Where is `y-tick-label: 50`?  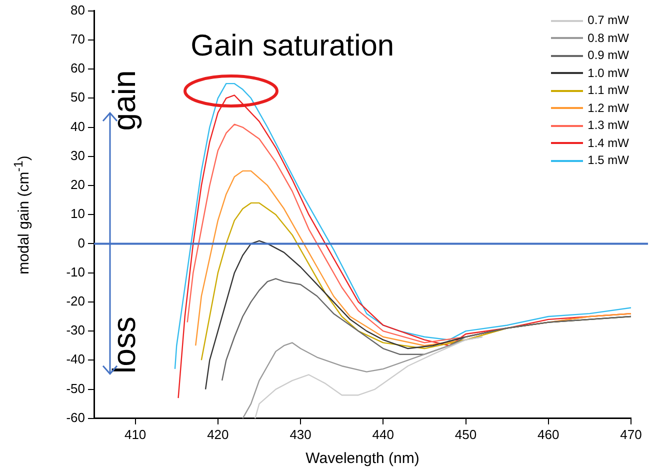
y-tick-label: 50 is located at coordinates (77, 97).